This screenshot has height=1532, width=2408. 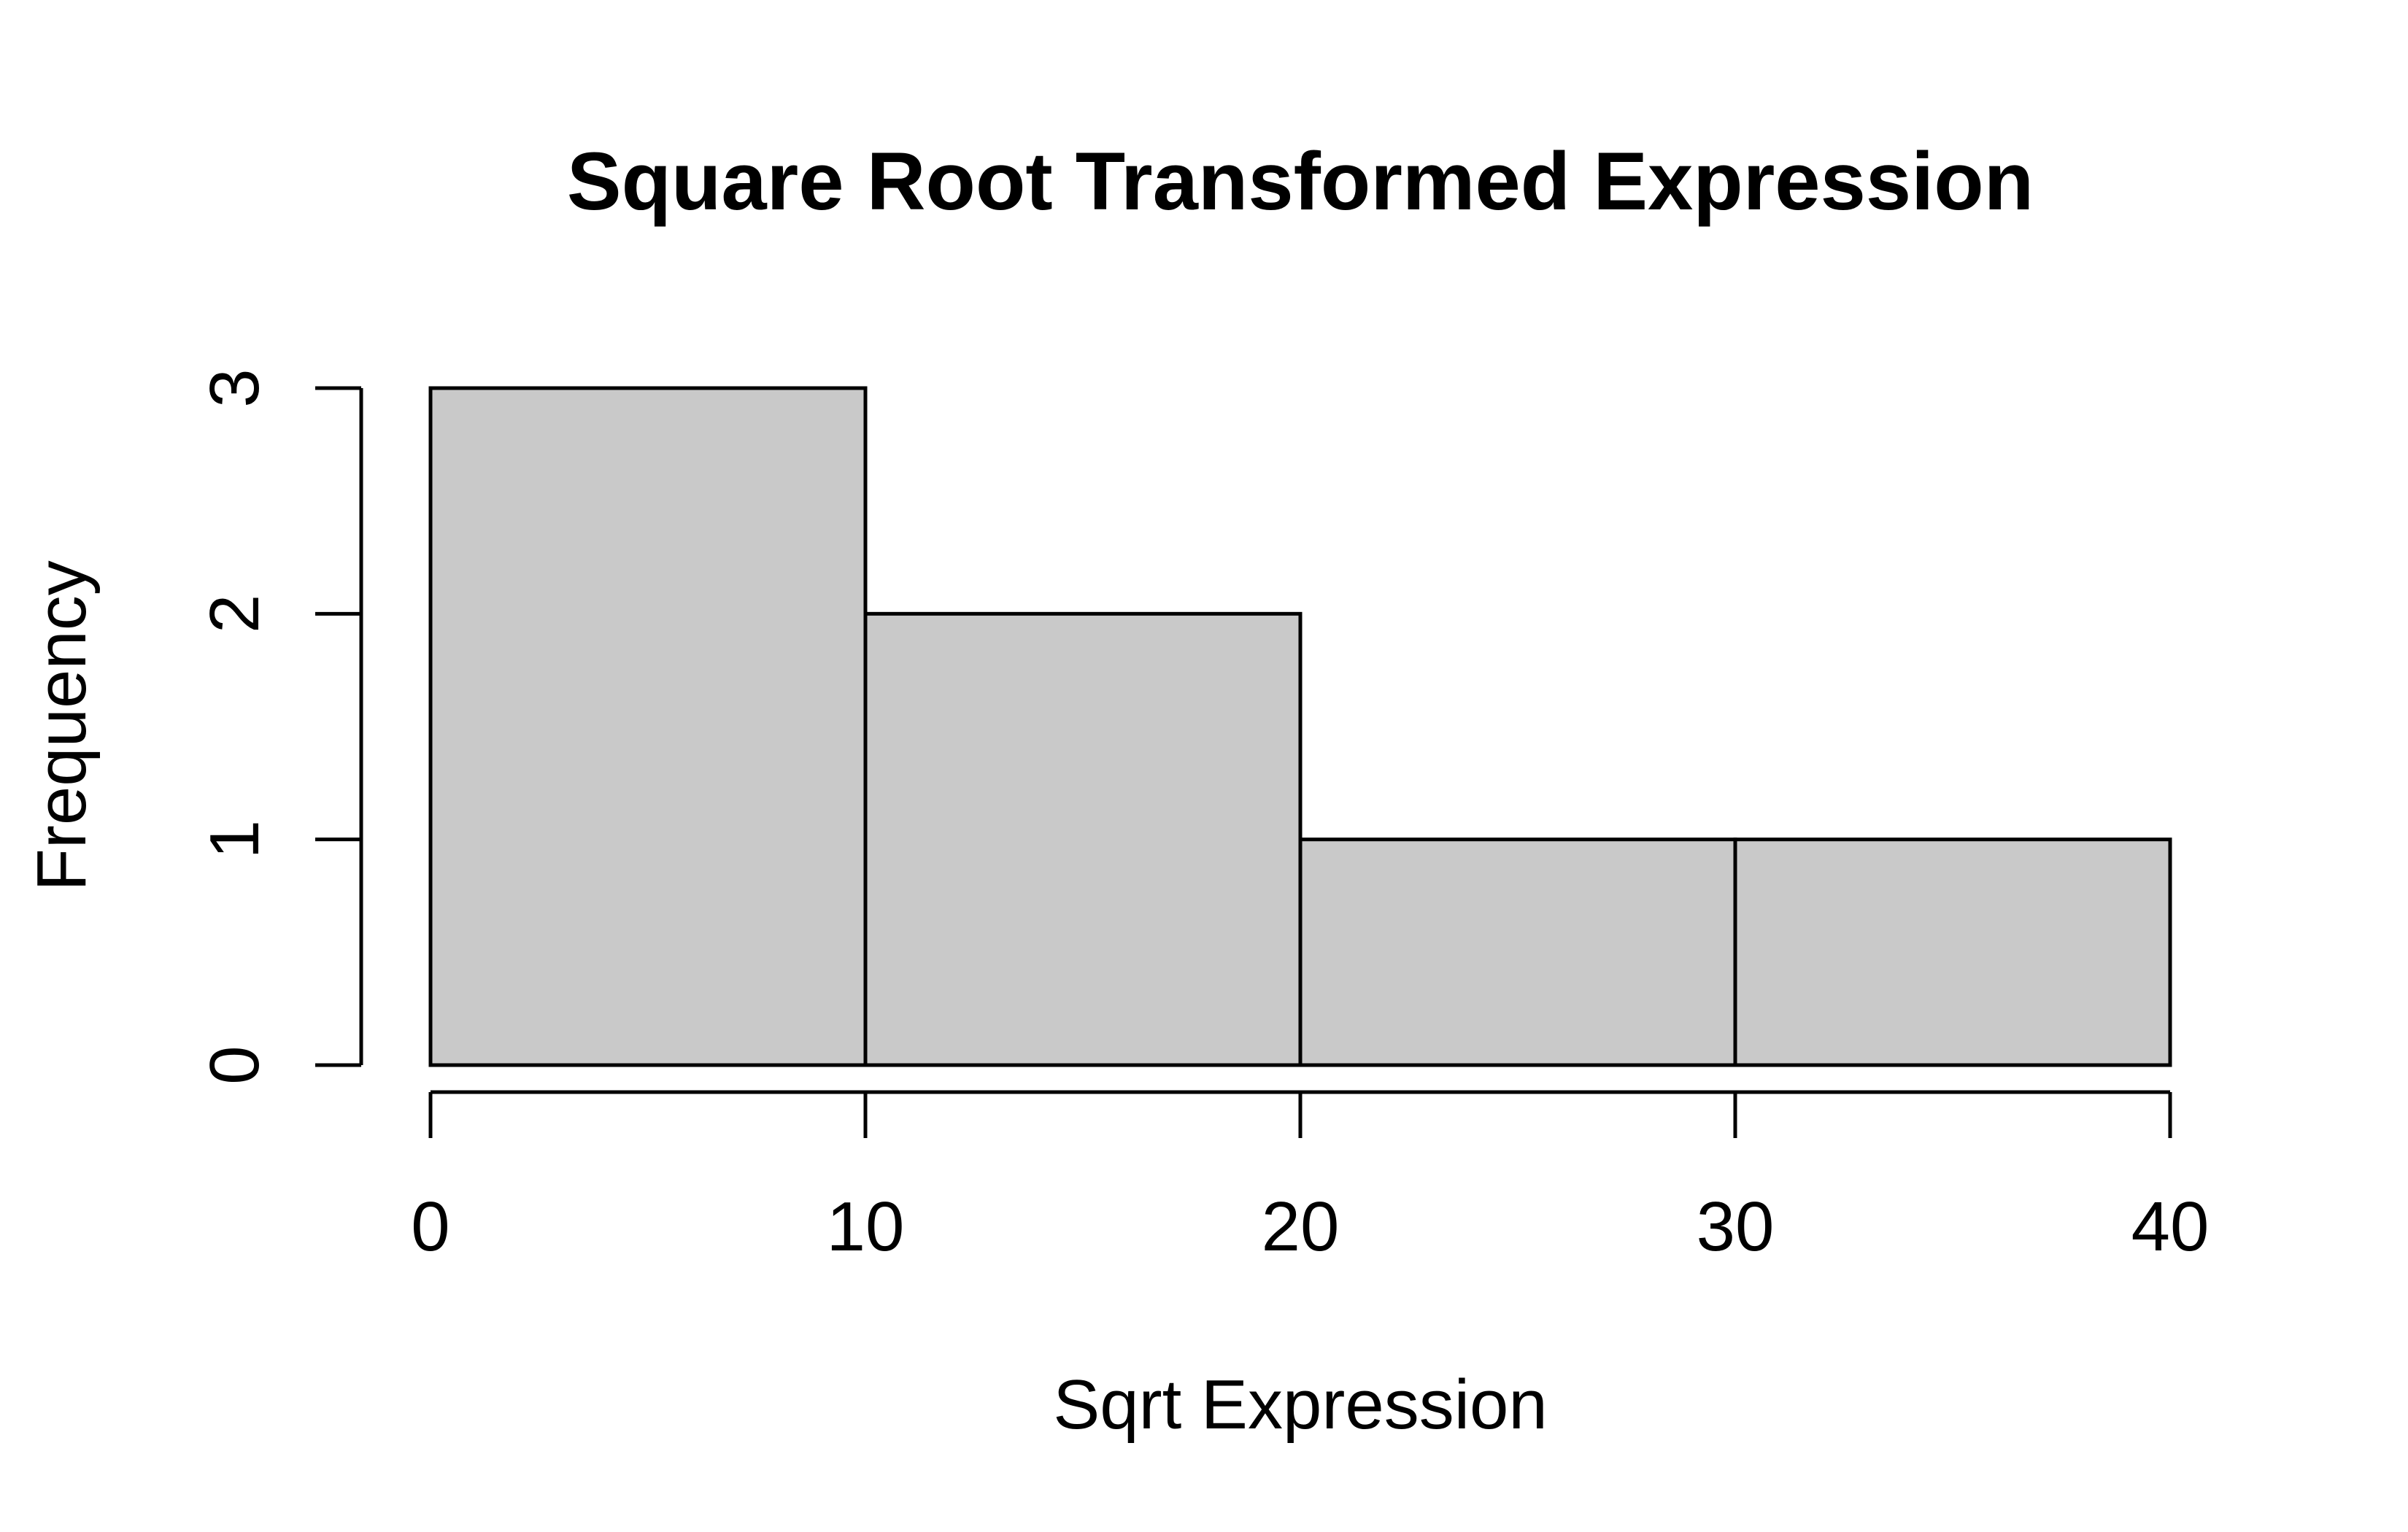 What do you see at coordinates (279, 726) in the screenshot?
I see `y-axis: 0 1 2 3` at bounding box center [279, 726].